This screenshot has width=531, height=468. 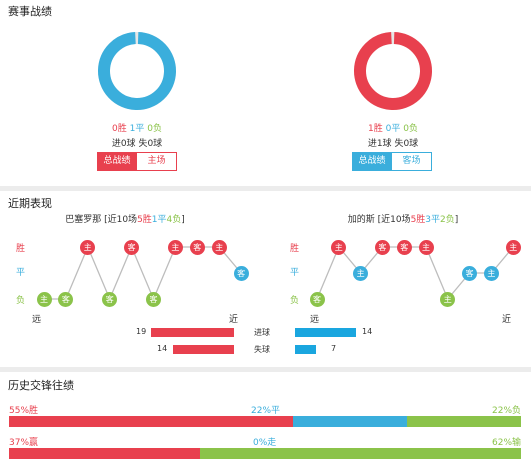 I want to click on history-row2-loss-label: 62%输, so click(x=507, y=443).